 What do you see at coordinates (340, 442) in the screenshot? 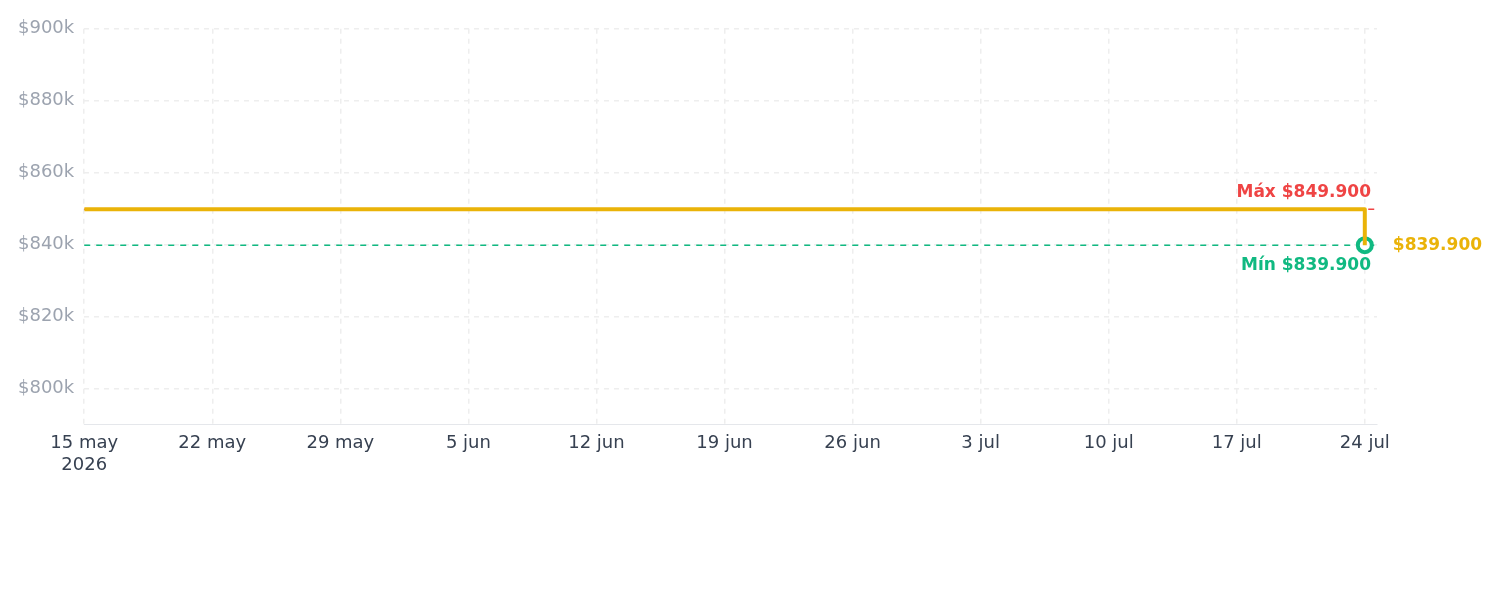
I see `x-tick-label: 29 may` at bounding box center [340, 442].